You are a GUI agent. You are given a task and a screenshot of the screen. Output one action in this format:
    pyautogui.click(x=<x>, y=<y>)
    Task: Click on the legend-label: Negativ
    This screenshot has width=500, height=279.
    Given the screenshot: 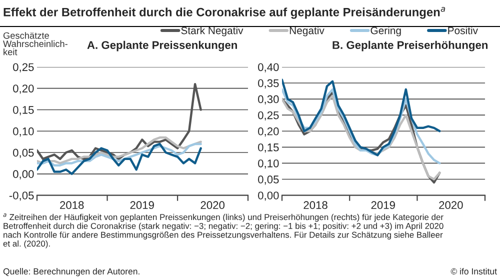 What is the action you would take?
    pyautogui.click(x=307, y=31)
    